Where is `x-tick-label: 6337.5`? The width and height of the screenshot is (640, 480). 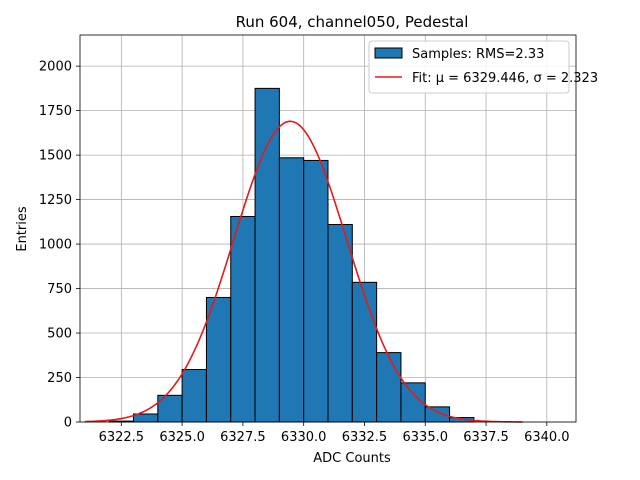
x-tick-label: 6337.5 is located at coordinates (486, 437).